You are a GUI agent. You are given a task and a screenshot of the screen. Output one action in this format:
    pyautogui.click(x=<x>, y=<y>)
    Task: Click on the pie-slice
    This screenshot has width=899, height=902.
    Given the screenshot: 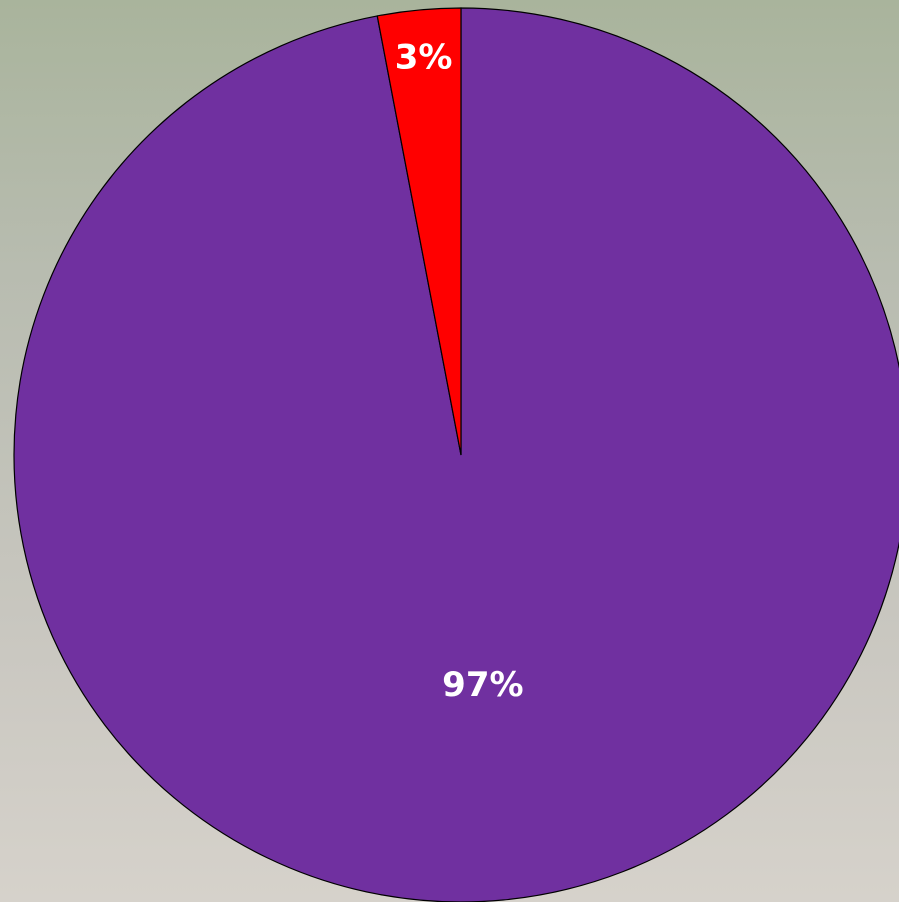 What is the action you would take?
    pyautogui.click(x=419, y=231)
    